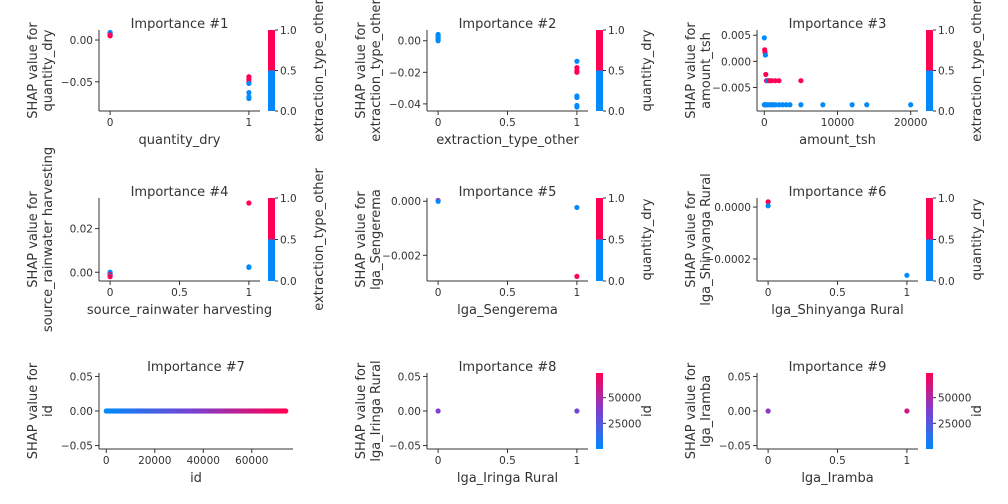  I want to click on y-axis-label: SHAP value forlga_Shinyanga Rural, so click(699, 239).